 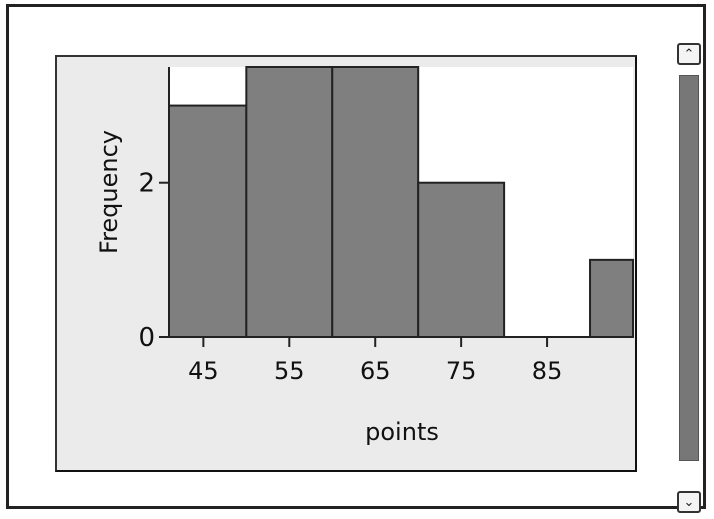 I want to click on scroll-track, so click(x=689, y=279).